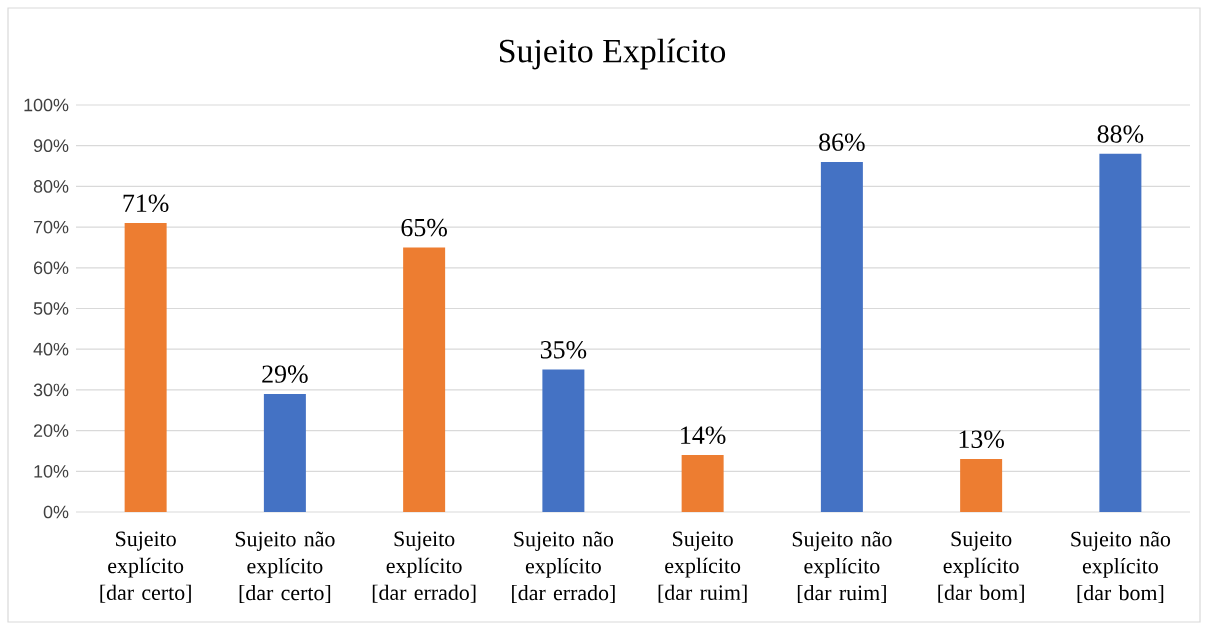 This screenshot has width=1208, height=630. I want to click on y-tick-label: 100%, so click(46, 105).